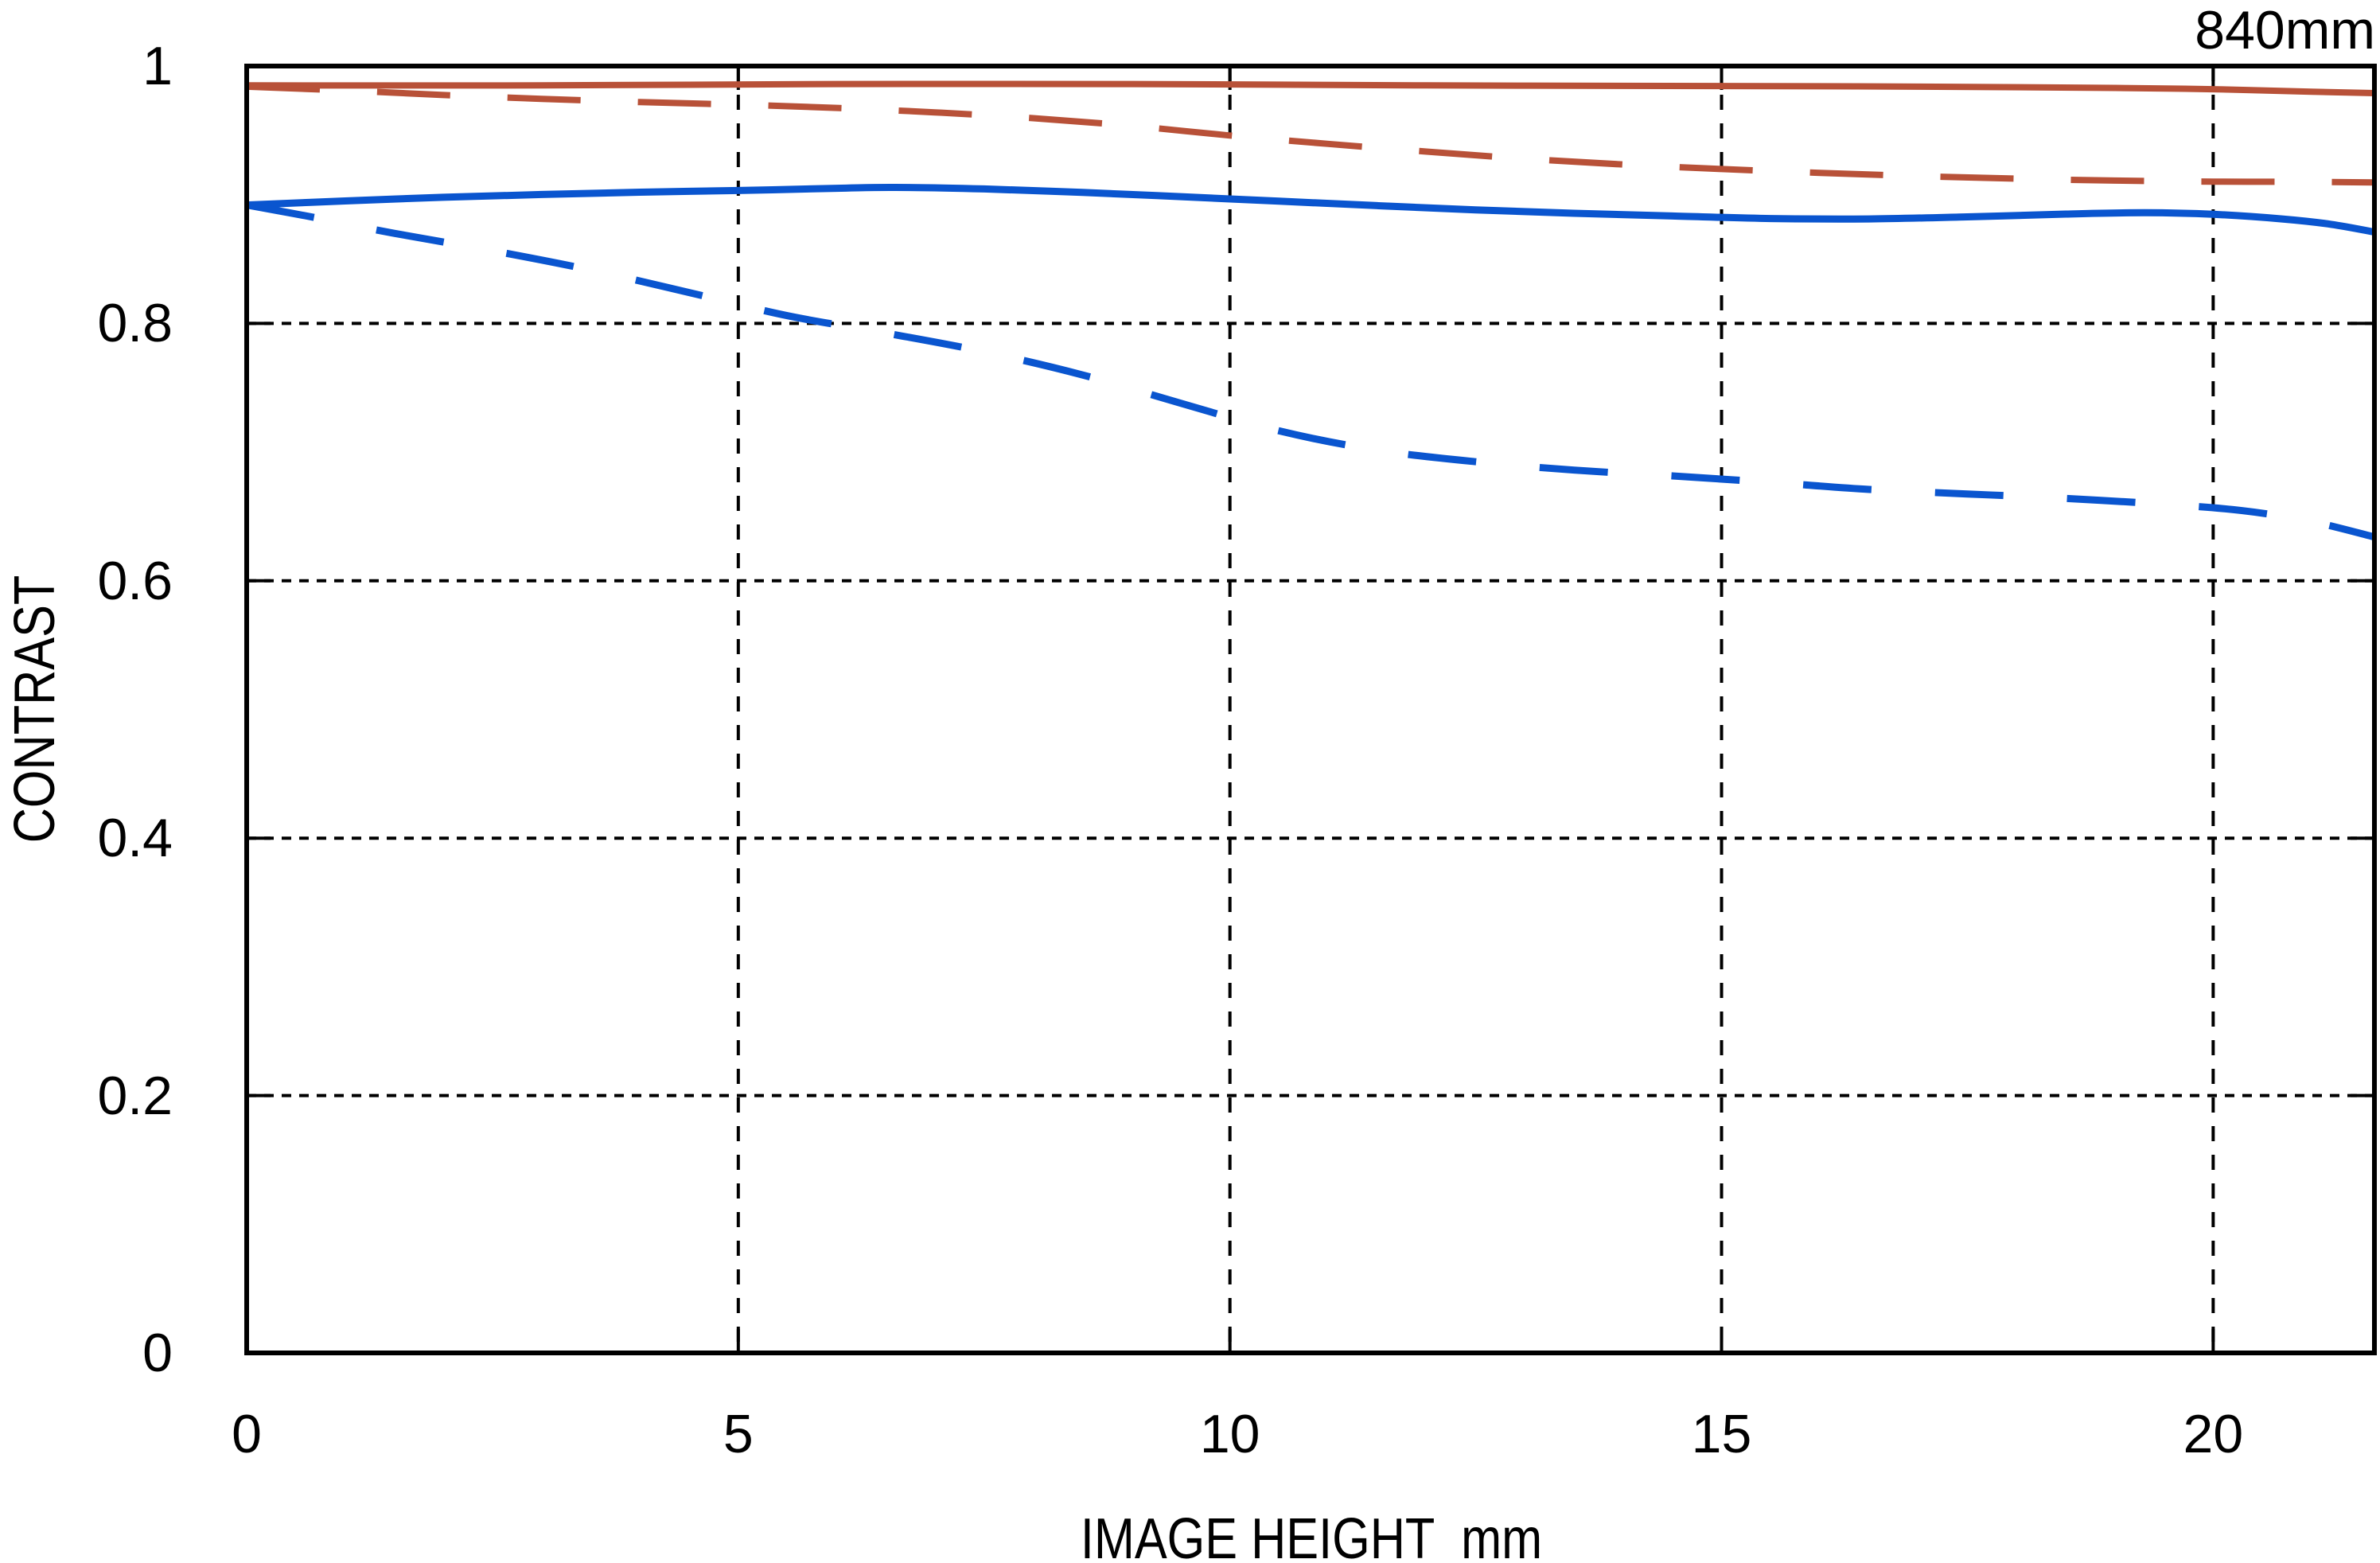 This screenshot has width=2380, height=1563. I want to click on curve-blue-solid, so click(1311, 209).